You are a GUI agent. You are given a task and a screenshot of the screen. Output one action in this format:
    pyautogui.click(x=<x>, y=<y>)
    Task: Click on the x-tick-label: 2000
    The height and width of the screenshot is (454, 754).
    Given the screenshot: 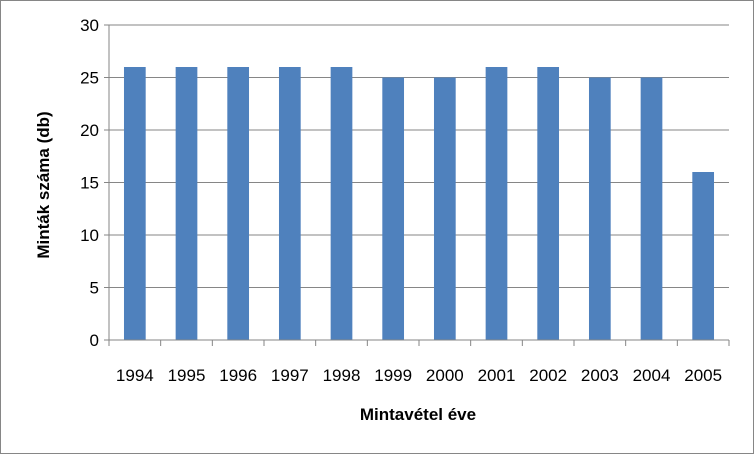 What is the action you would take?
    pyautogui.click(x=445, y=375)
    